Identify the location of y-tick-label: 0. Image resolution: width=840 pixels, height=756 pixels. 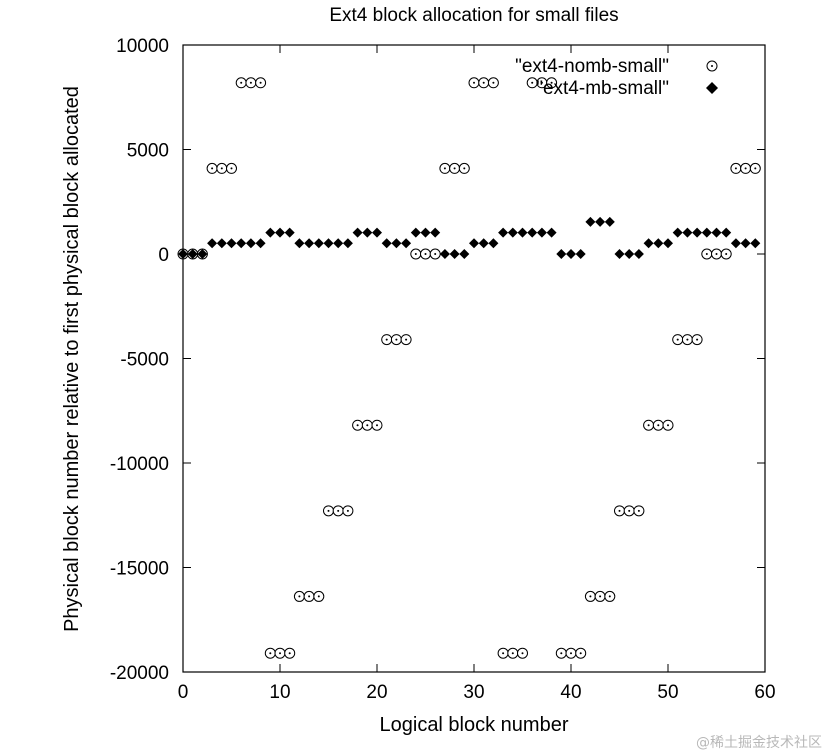
(163, 255).